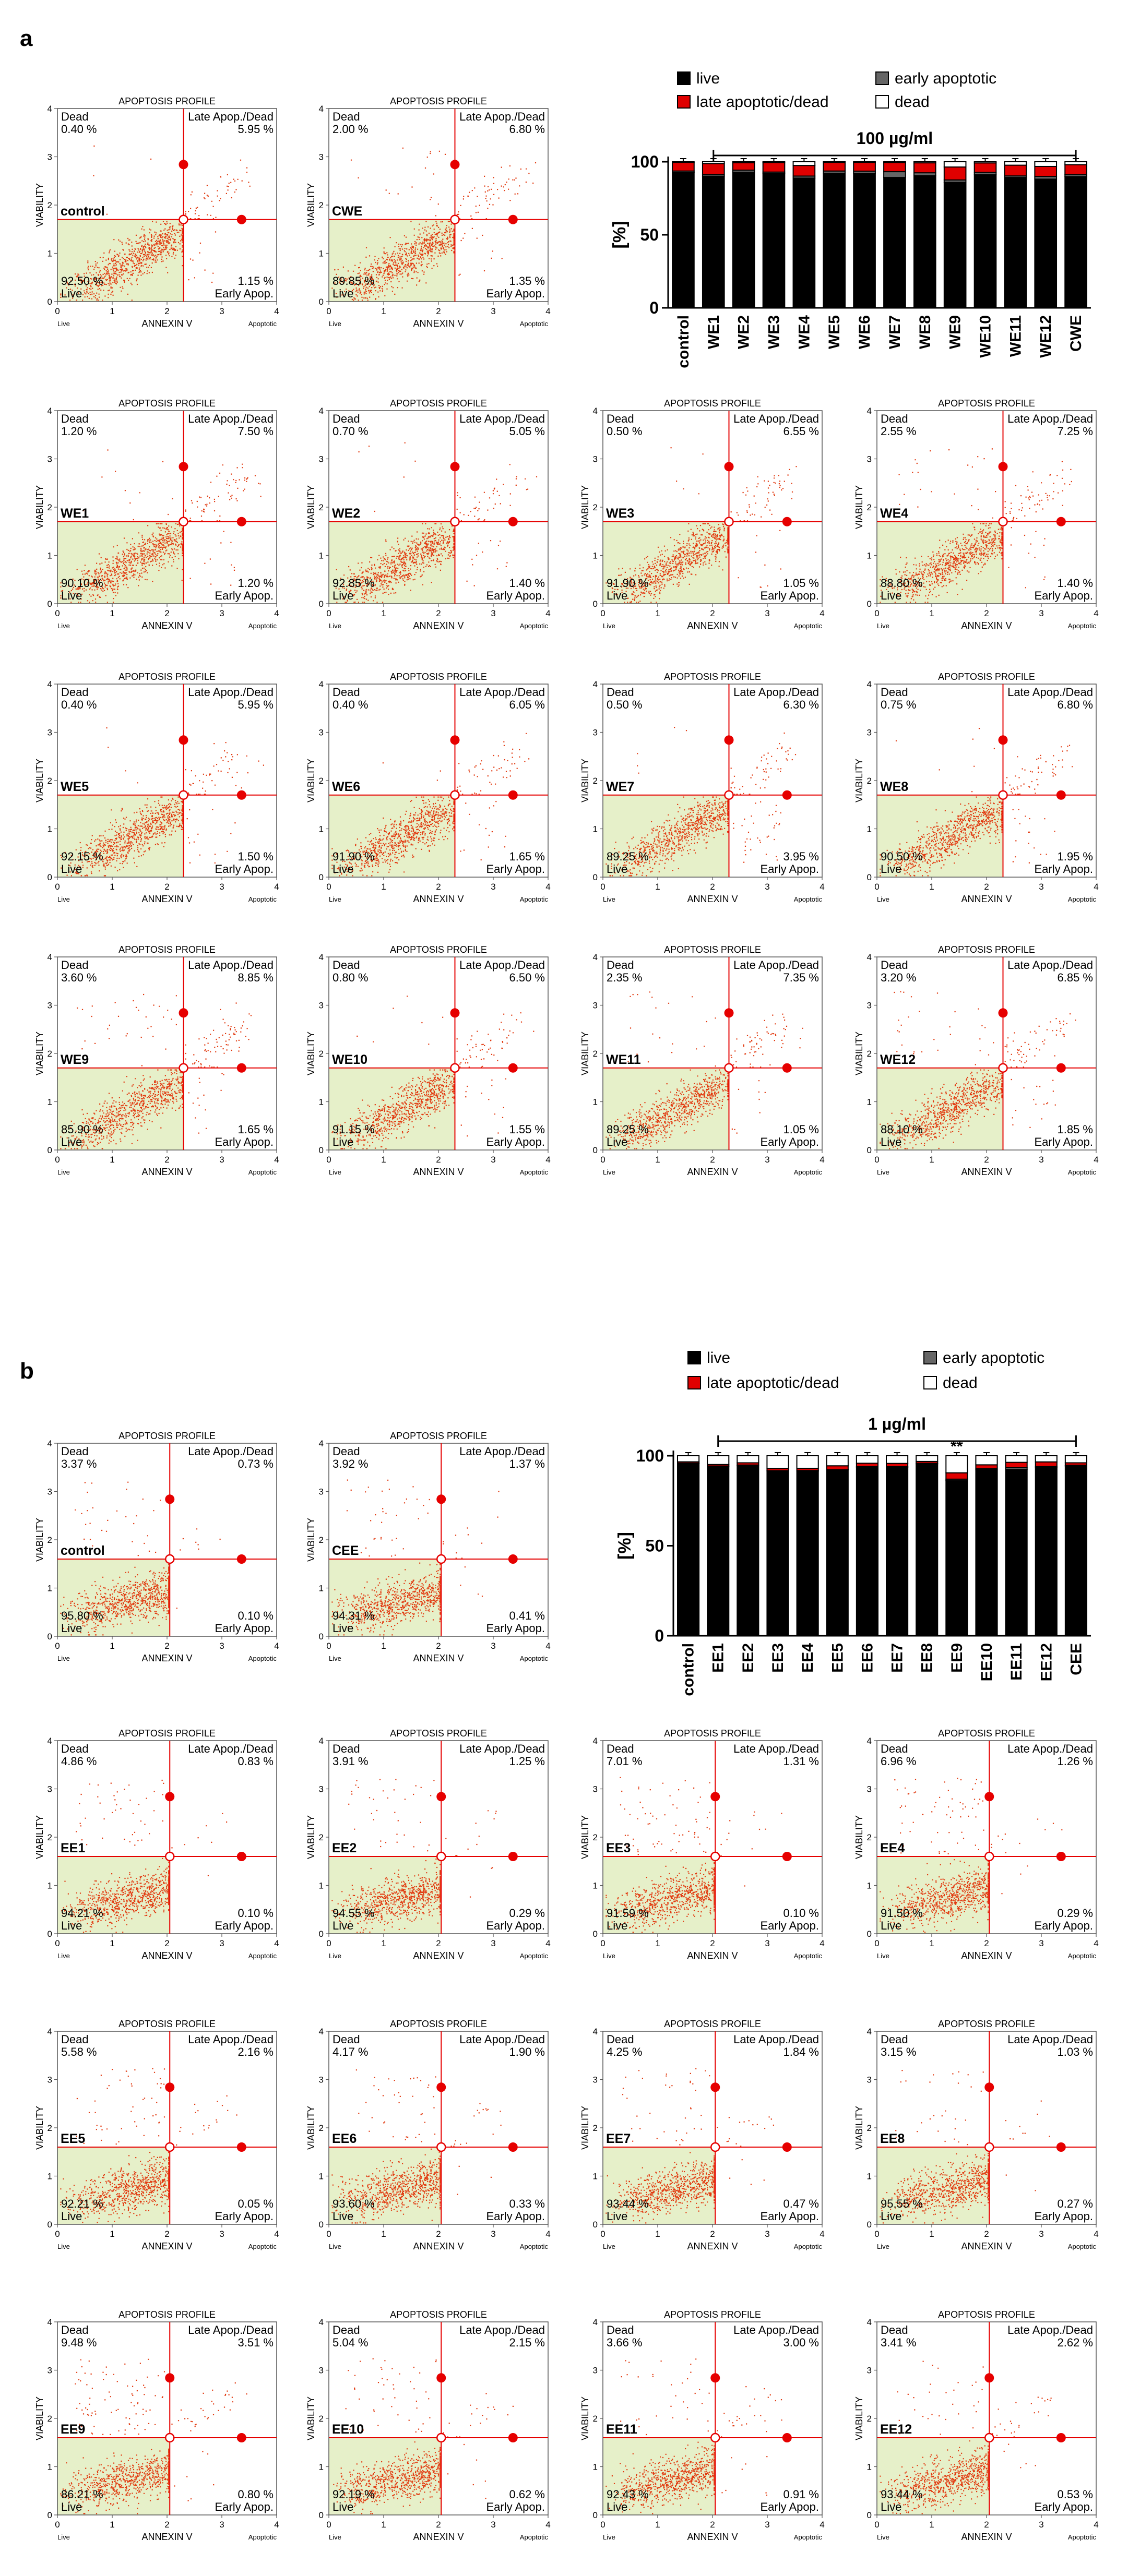 This screenshot has height=2576, width=1128. Describe the element at coordinates (82, 2203) in the screenshot. I see `quadrant-live-value: 92.21 %` at that location.